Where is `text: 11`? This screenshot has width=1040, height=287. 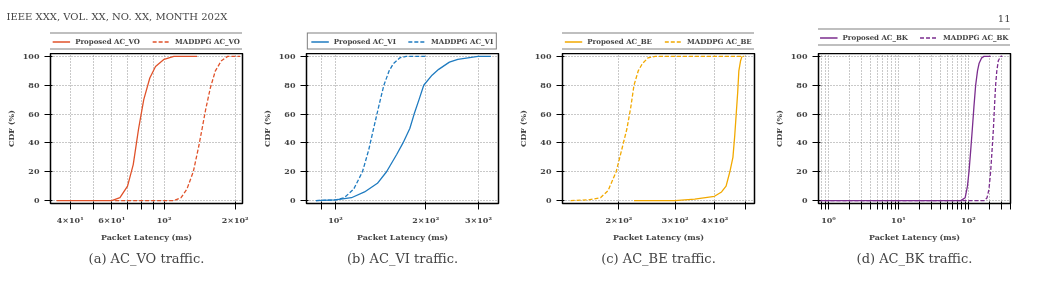 text: 11 is located at coordinates (1004, 18).